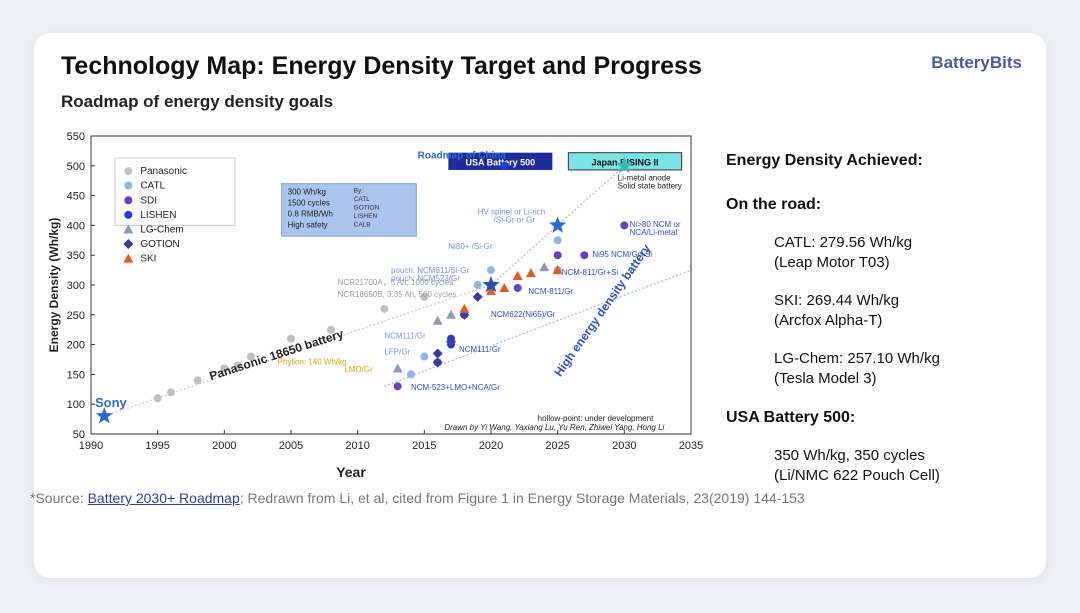  What do you see at coordinates (462, 156) in the screenshot?
I see `annotation-text: Roadmap of China` at bounding box center [462, 156].